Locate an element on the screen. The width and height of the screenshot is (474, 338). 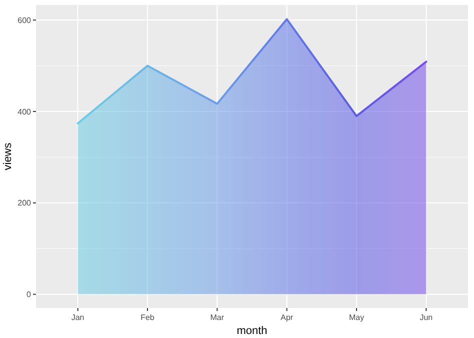
y-tick-label: 600 is located at coordinates (25, 20).